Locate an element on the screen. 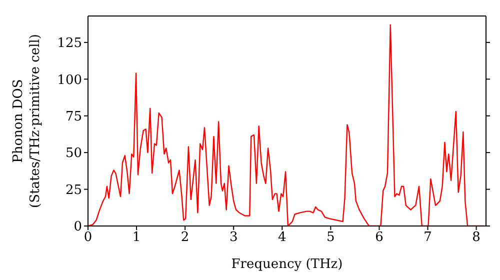 This screenshot has width=500, height=280. y-axis-title: Phonon DOS (States/THz·primitive cell) is located at coordinates (27, 121).